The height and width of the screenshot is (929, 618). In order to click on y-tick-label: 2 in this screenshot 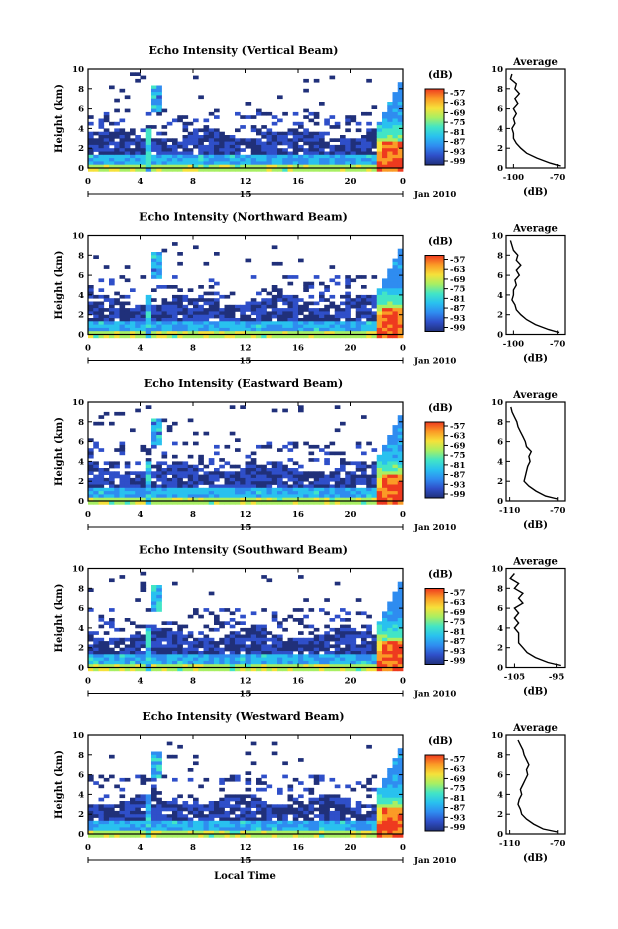, I will do `click(81, 482)`.